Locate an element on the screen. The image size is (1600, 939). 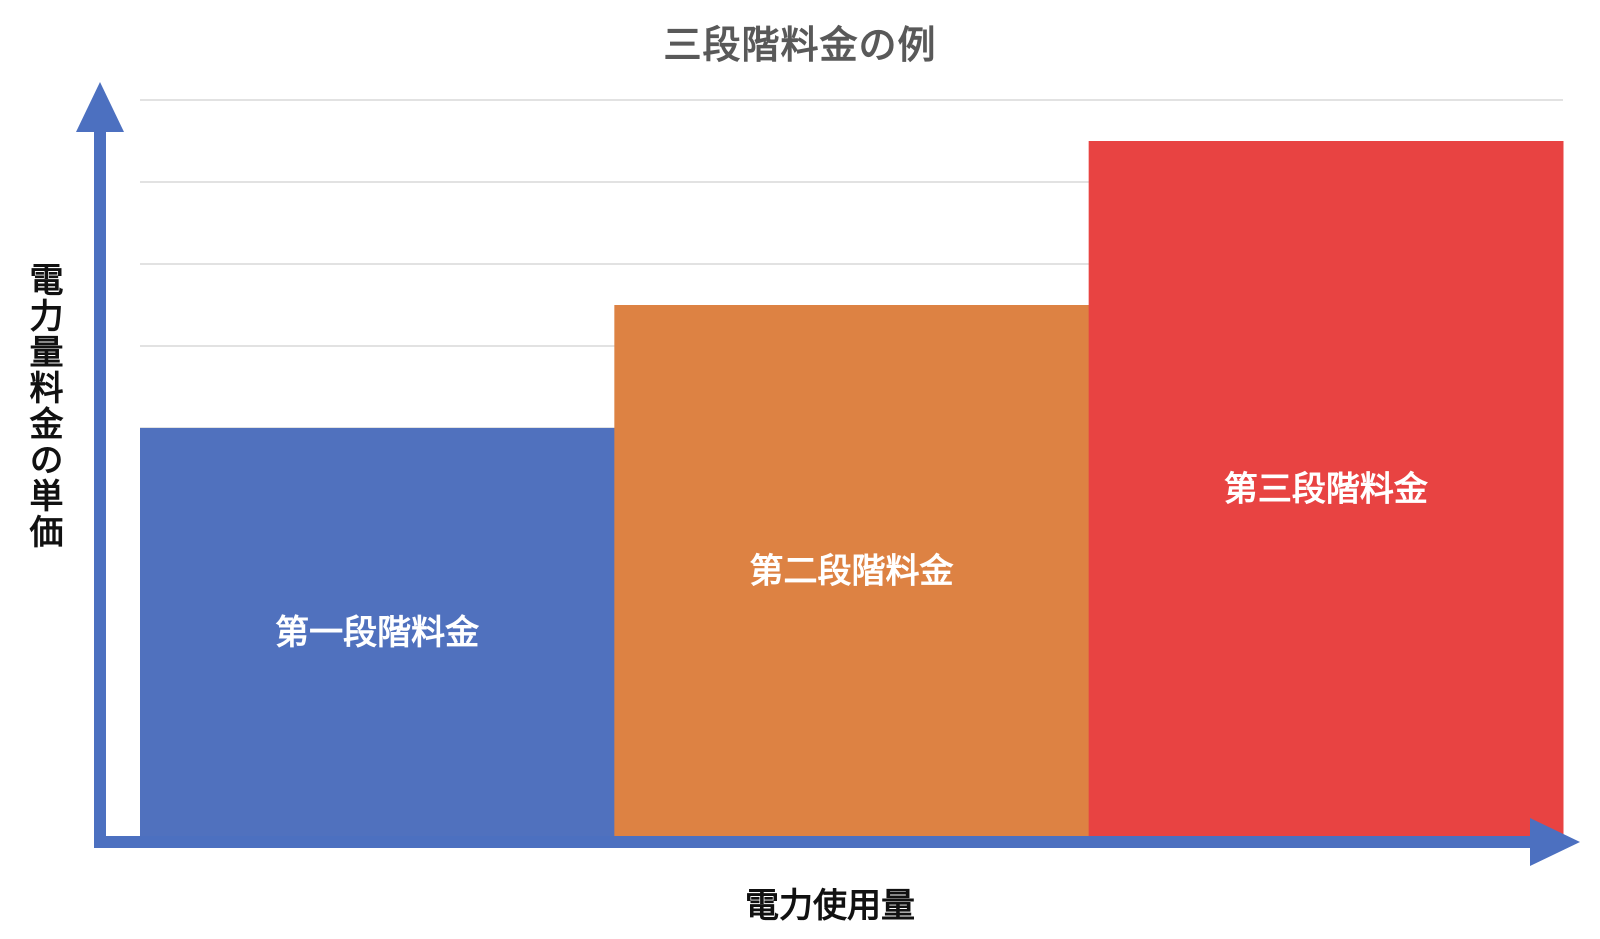
bar-label-2: 第二段階料金 is located at coordinates (852, 572).